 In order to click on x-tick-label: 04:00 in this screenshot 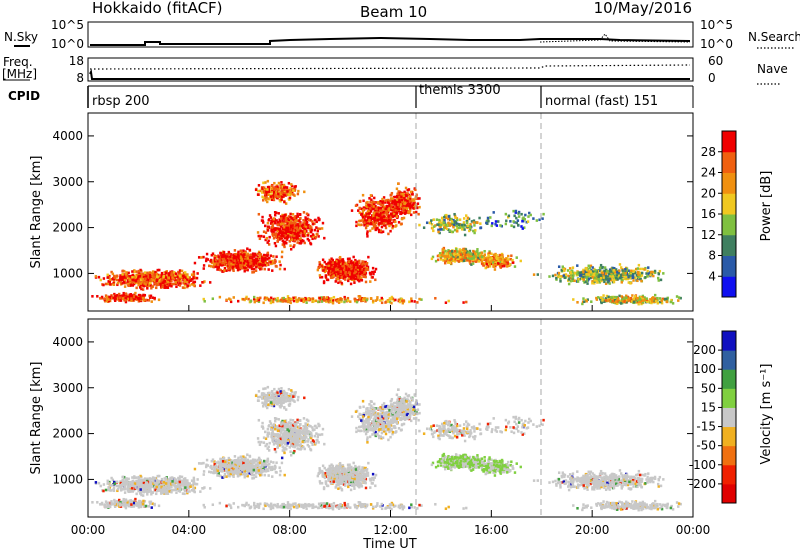, I will do `click(189, 530)`.